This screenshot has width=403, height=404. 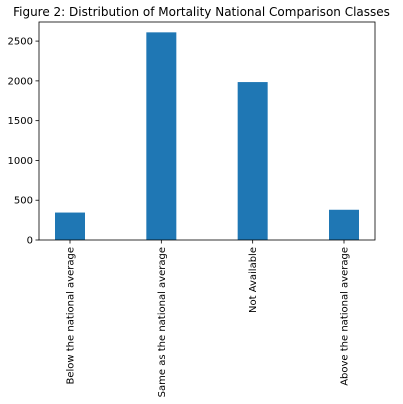 I want to click on y-tick-label: 0, so click(x=30, y=241).